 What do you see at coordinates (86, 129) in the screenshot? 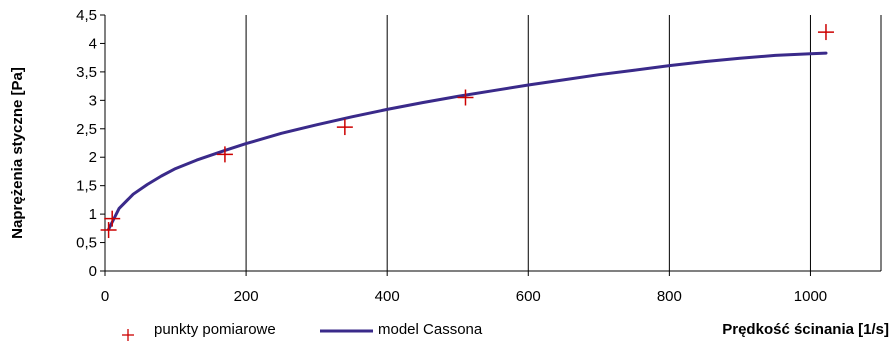
I see `y-tick-label: 2,5` at bounding box center [86, 129].